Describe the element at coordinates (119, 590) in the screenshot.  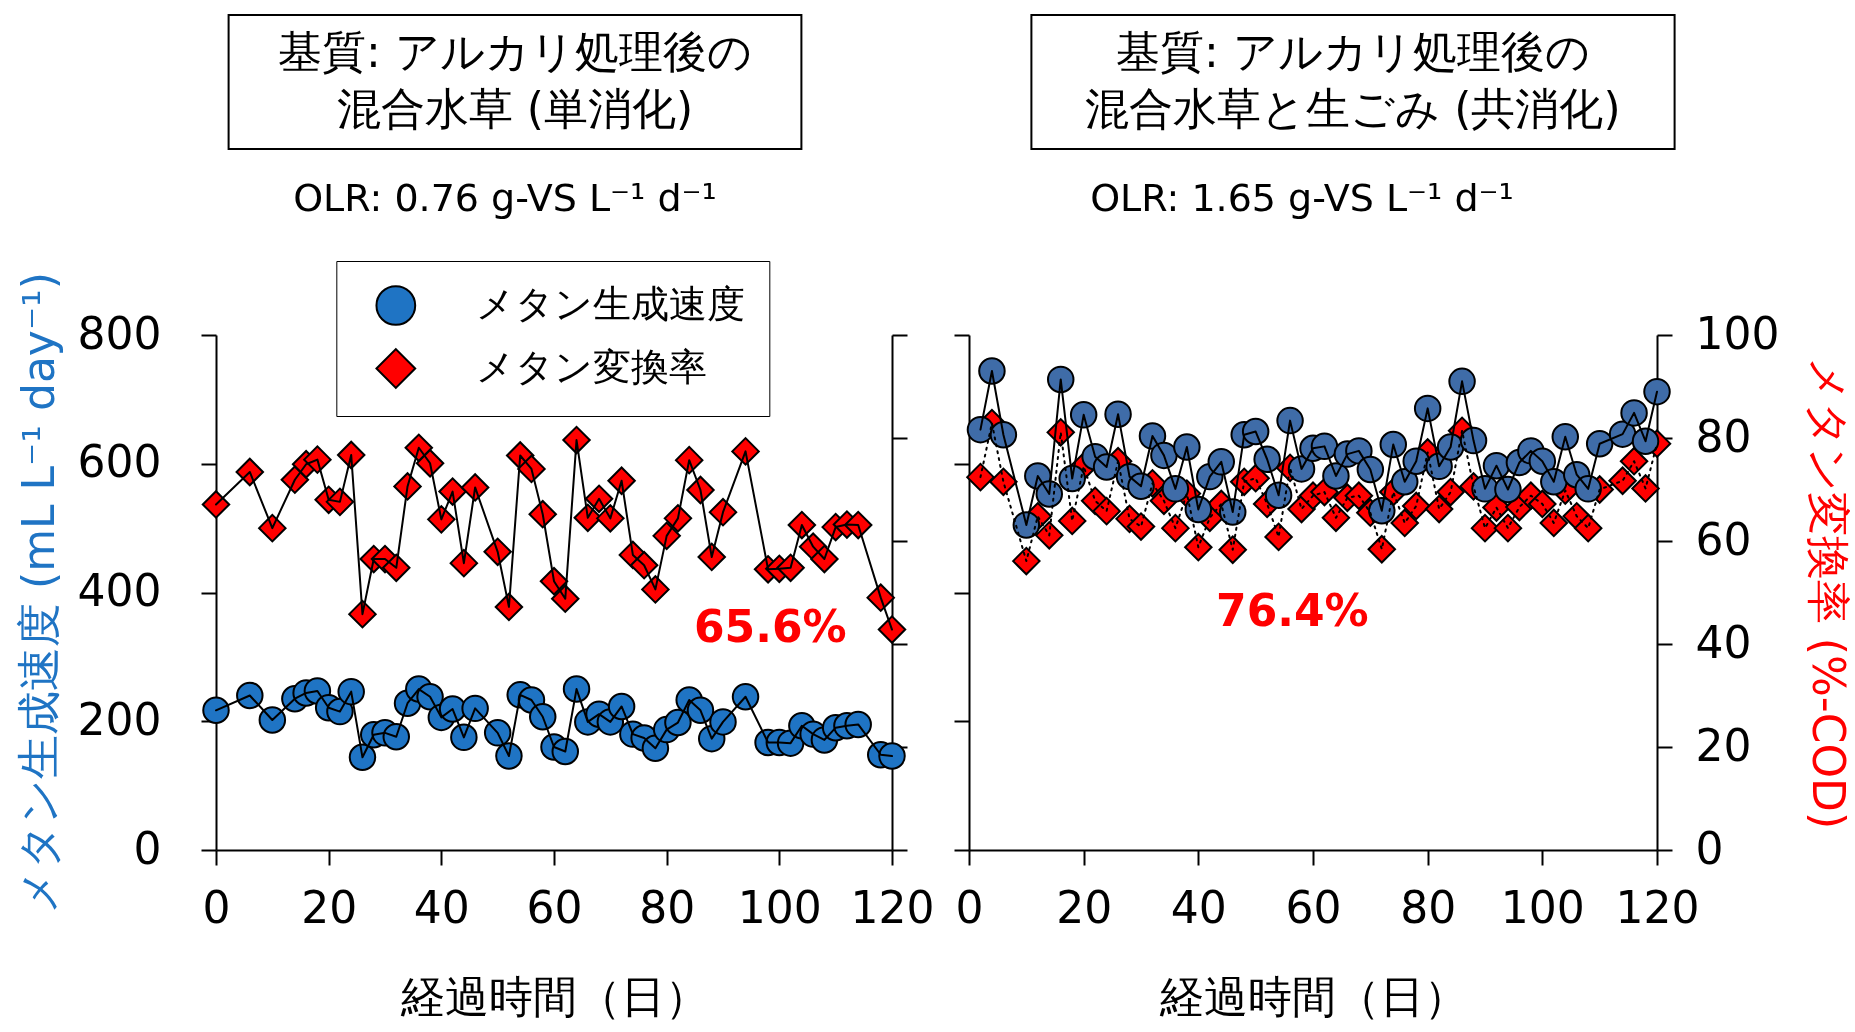
I see `y-tick-label: 400` at that location.